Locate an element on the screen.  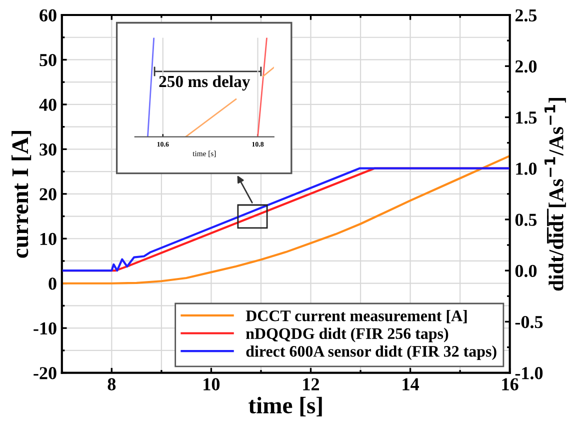
y-tick-label: 0 is located at coordinates (52, 284).